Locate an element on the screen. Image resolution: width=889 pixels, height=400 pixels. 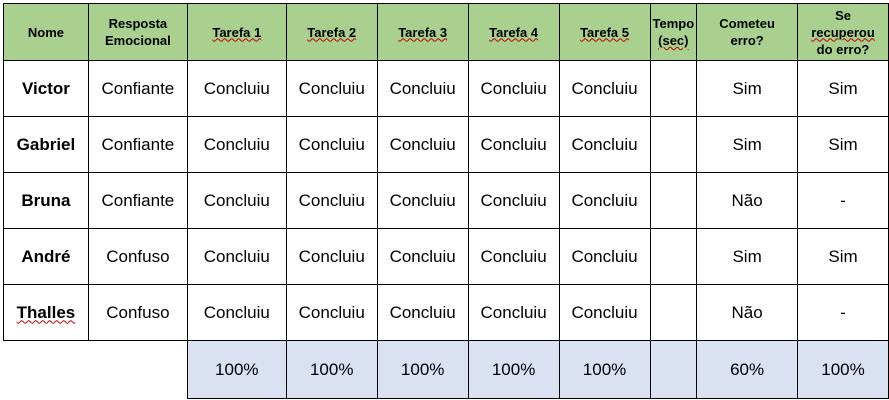
header-nome: Nome is located at coordinates (46, 32).